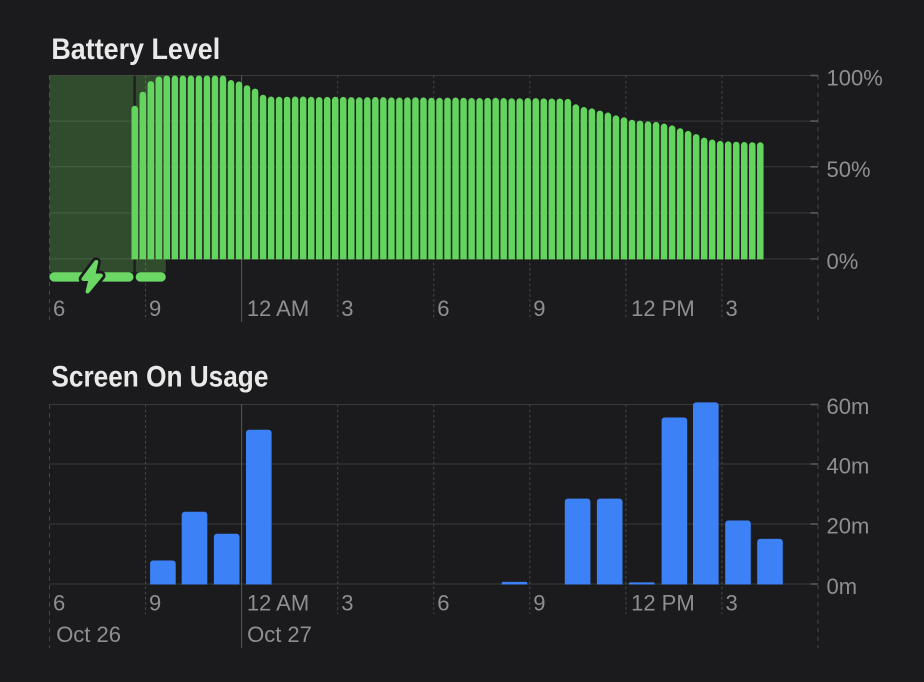  Describe the element at coordinates (848, 526) in the screenshot. I see `svg-text: 20m` at that location.